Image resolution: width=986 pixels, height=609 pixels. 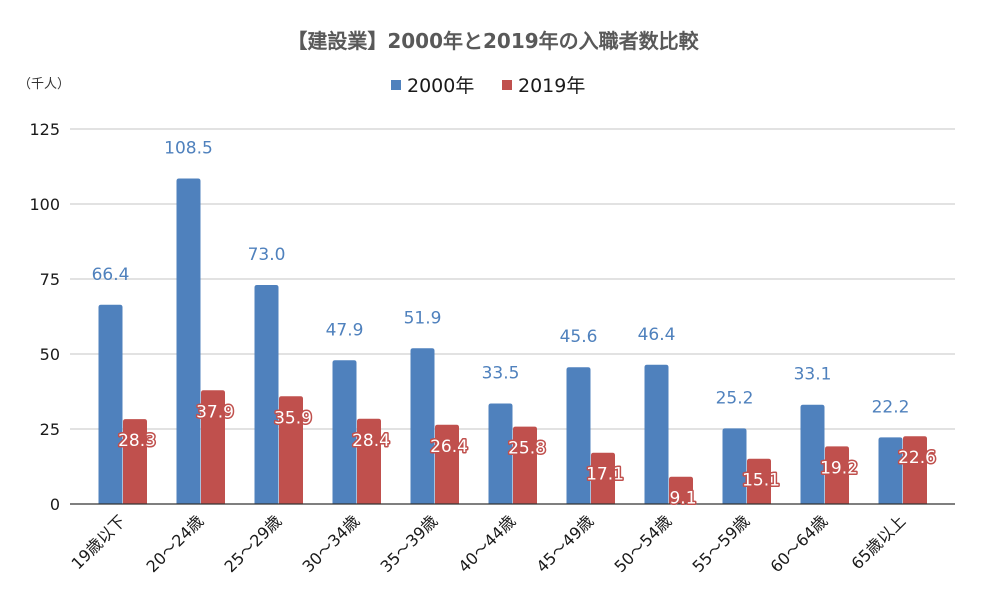 I want to click on data-label-2019: 37.9, so click(x=215, y=412).